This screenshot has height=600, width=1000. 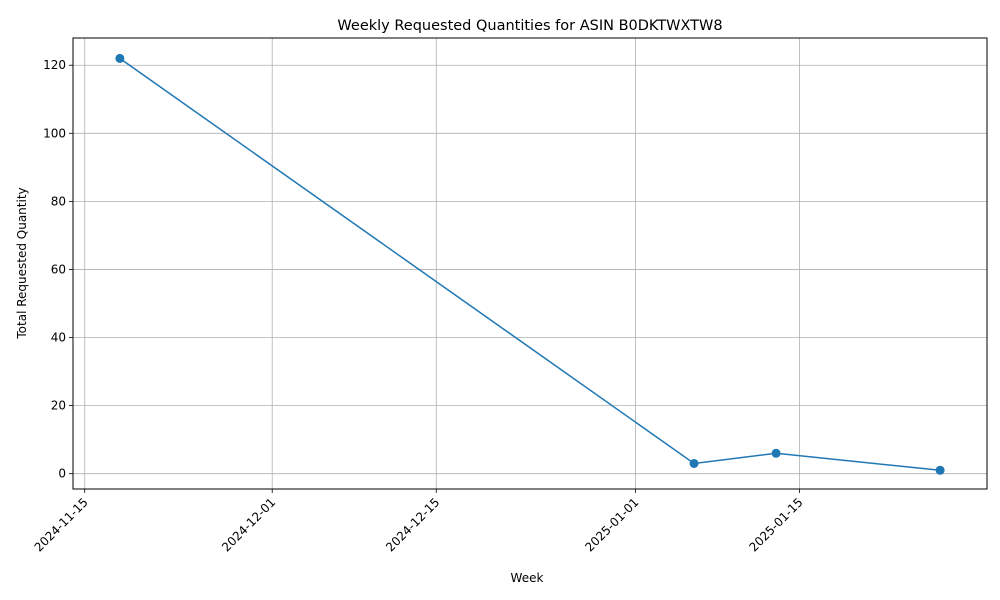 What do you see at coordinates (412, 524) in the screenshot?
I see `x-tick-label: 2024-12-15` at bounding box center [412, 524].